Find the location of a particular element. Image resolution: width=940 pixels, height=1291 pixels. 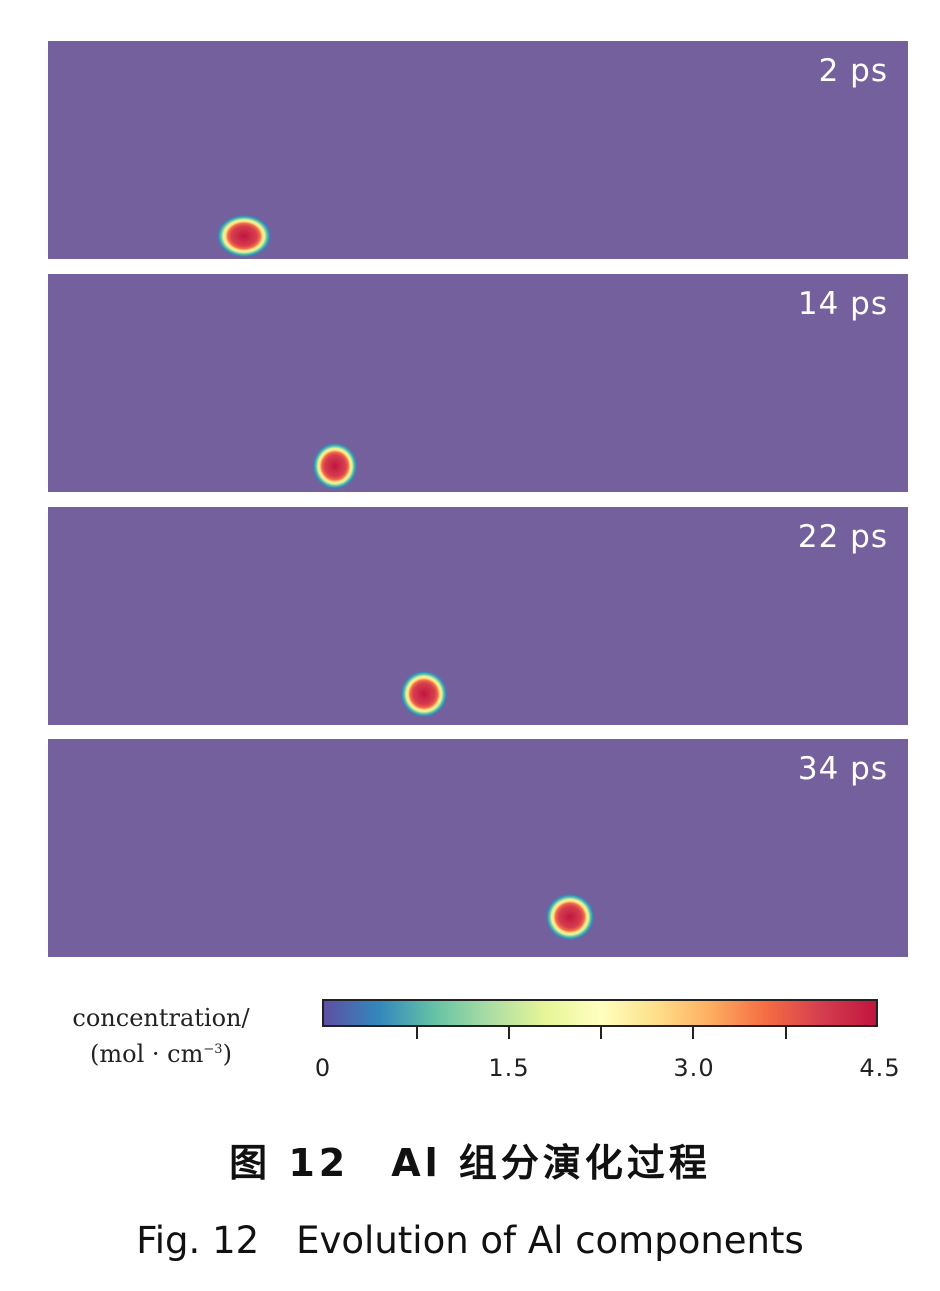

time-label: 2 ps is located at coordinates (853, 71).